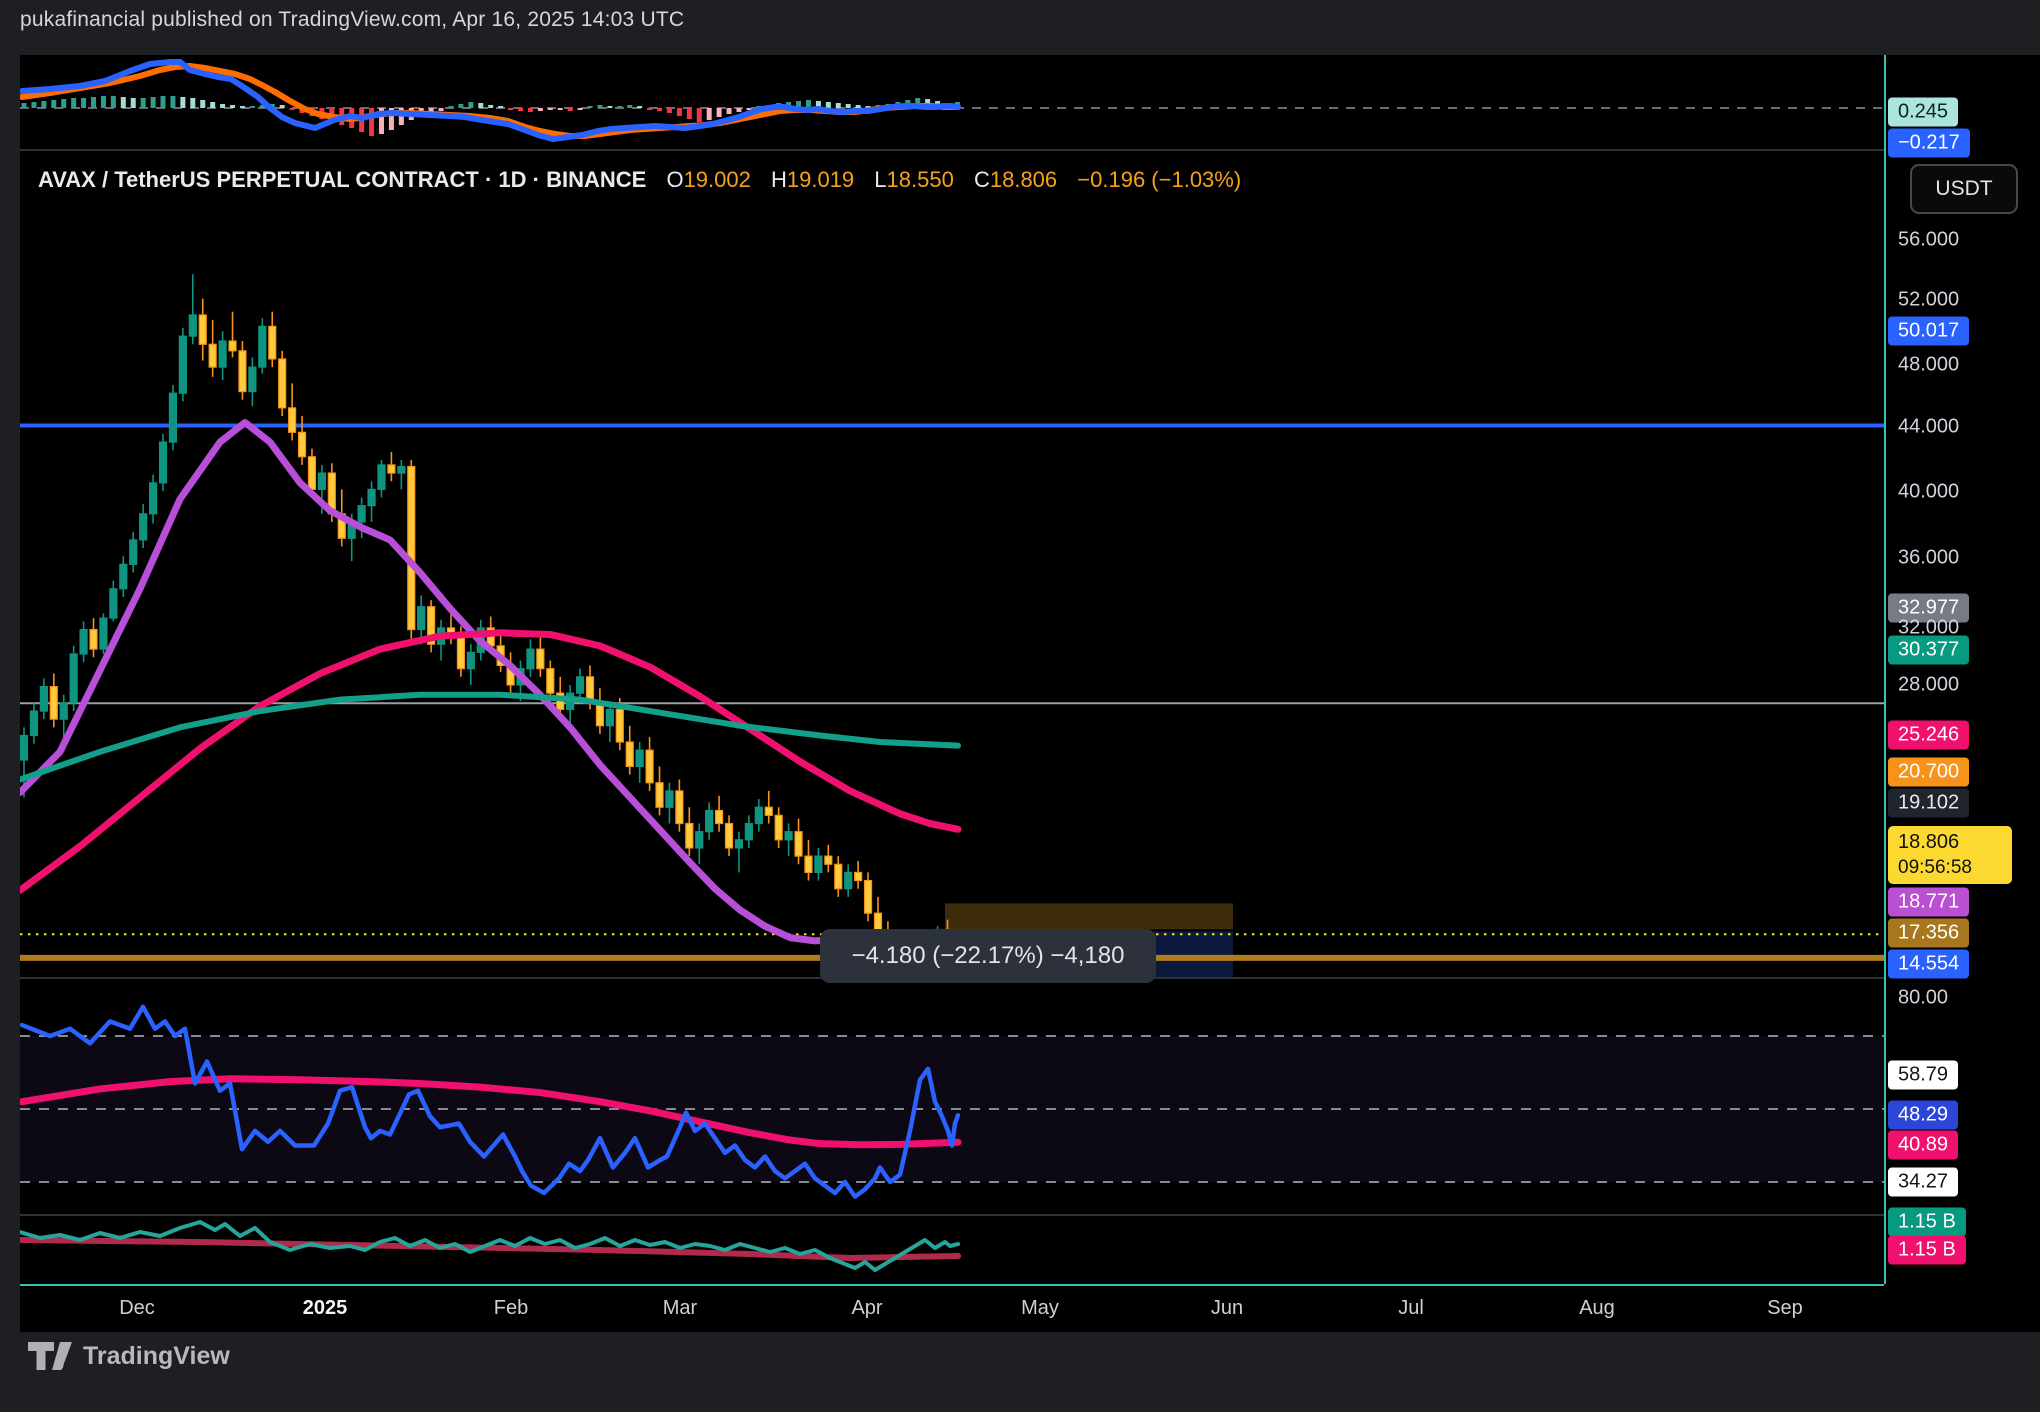  What do you see at coordinates (1929, 491) in the screenshot?
I see `price-axis-label: 40.000` at bounding box center [1929, 491].